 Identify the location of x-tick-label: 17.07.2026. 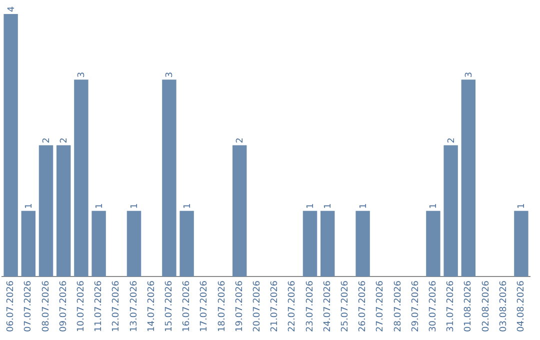
(205, 306).